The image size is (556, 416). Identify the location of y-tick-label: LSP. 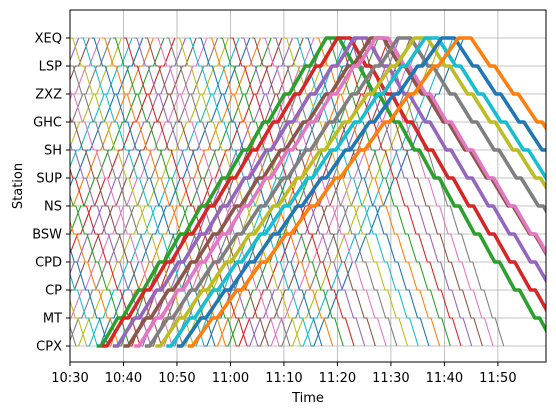
(50, 67).